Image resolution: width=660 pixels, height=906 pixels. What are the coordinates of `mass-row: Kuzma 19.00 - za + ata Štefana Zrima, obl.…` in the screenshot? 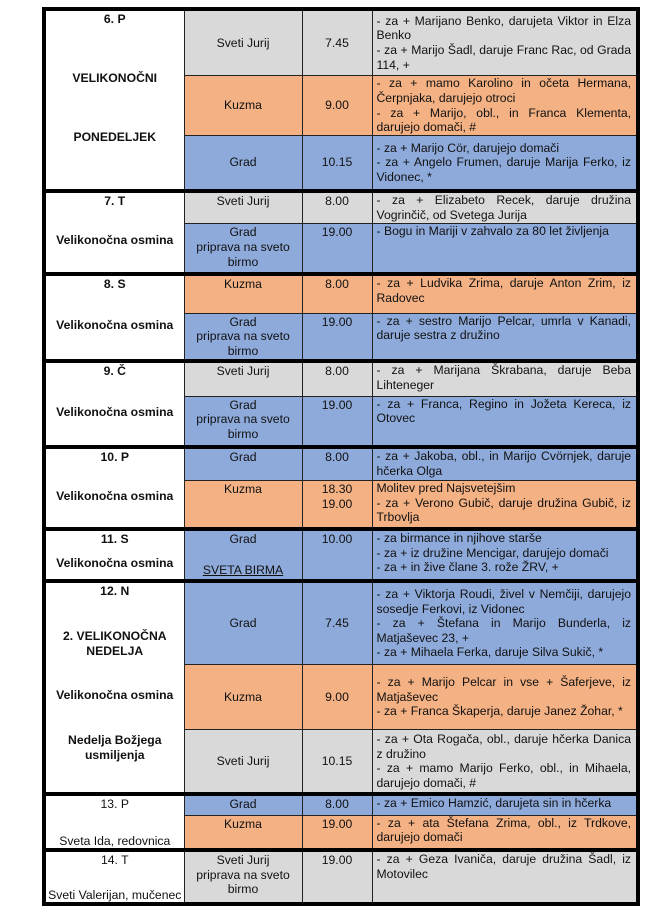 It's located at (342, 833).